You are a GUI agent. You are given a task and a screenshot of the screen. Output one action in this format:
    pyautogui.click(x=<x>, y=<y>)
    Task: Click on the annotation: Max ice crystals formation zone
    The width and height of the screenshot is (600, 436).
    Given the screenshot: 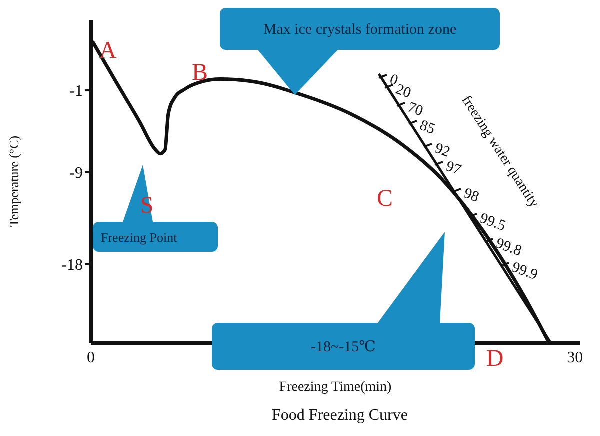 What is the action you would take?
    pyautogui.click(x=360, y=30)
    